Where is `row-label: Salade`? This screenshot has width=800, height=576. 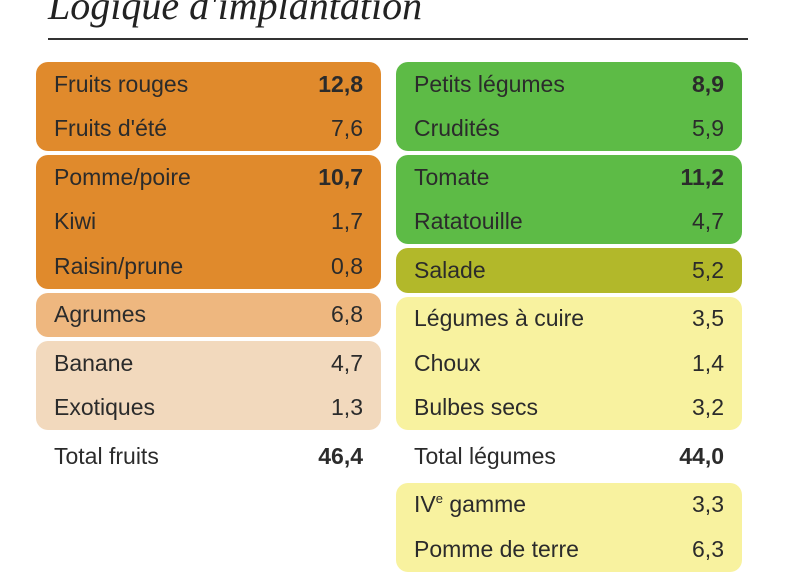
row-label: Salade is located at coordinates (450, 269).